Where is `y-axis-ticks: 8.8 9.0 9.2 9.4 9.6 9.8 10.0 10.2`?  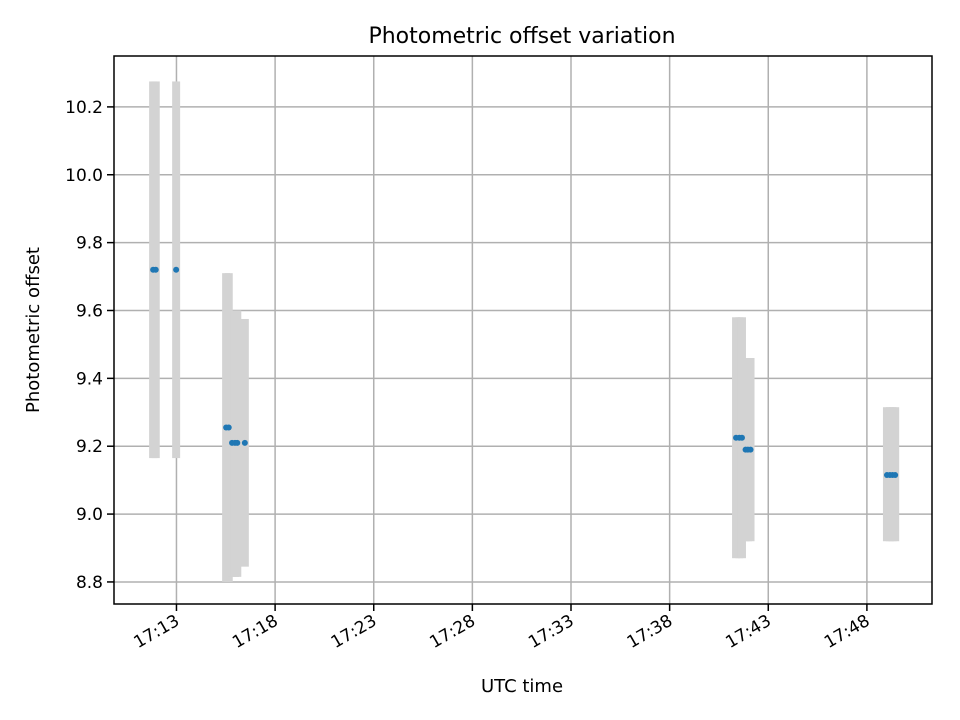 y-axis-ticks: 8.8 9.0 9.2 9.4 9.6 9.8 10.0 10.2 is located at coordinates (89, 345).